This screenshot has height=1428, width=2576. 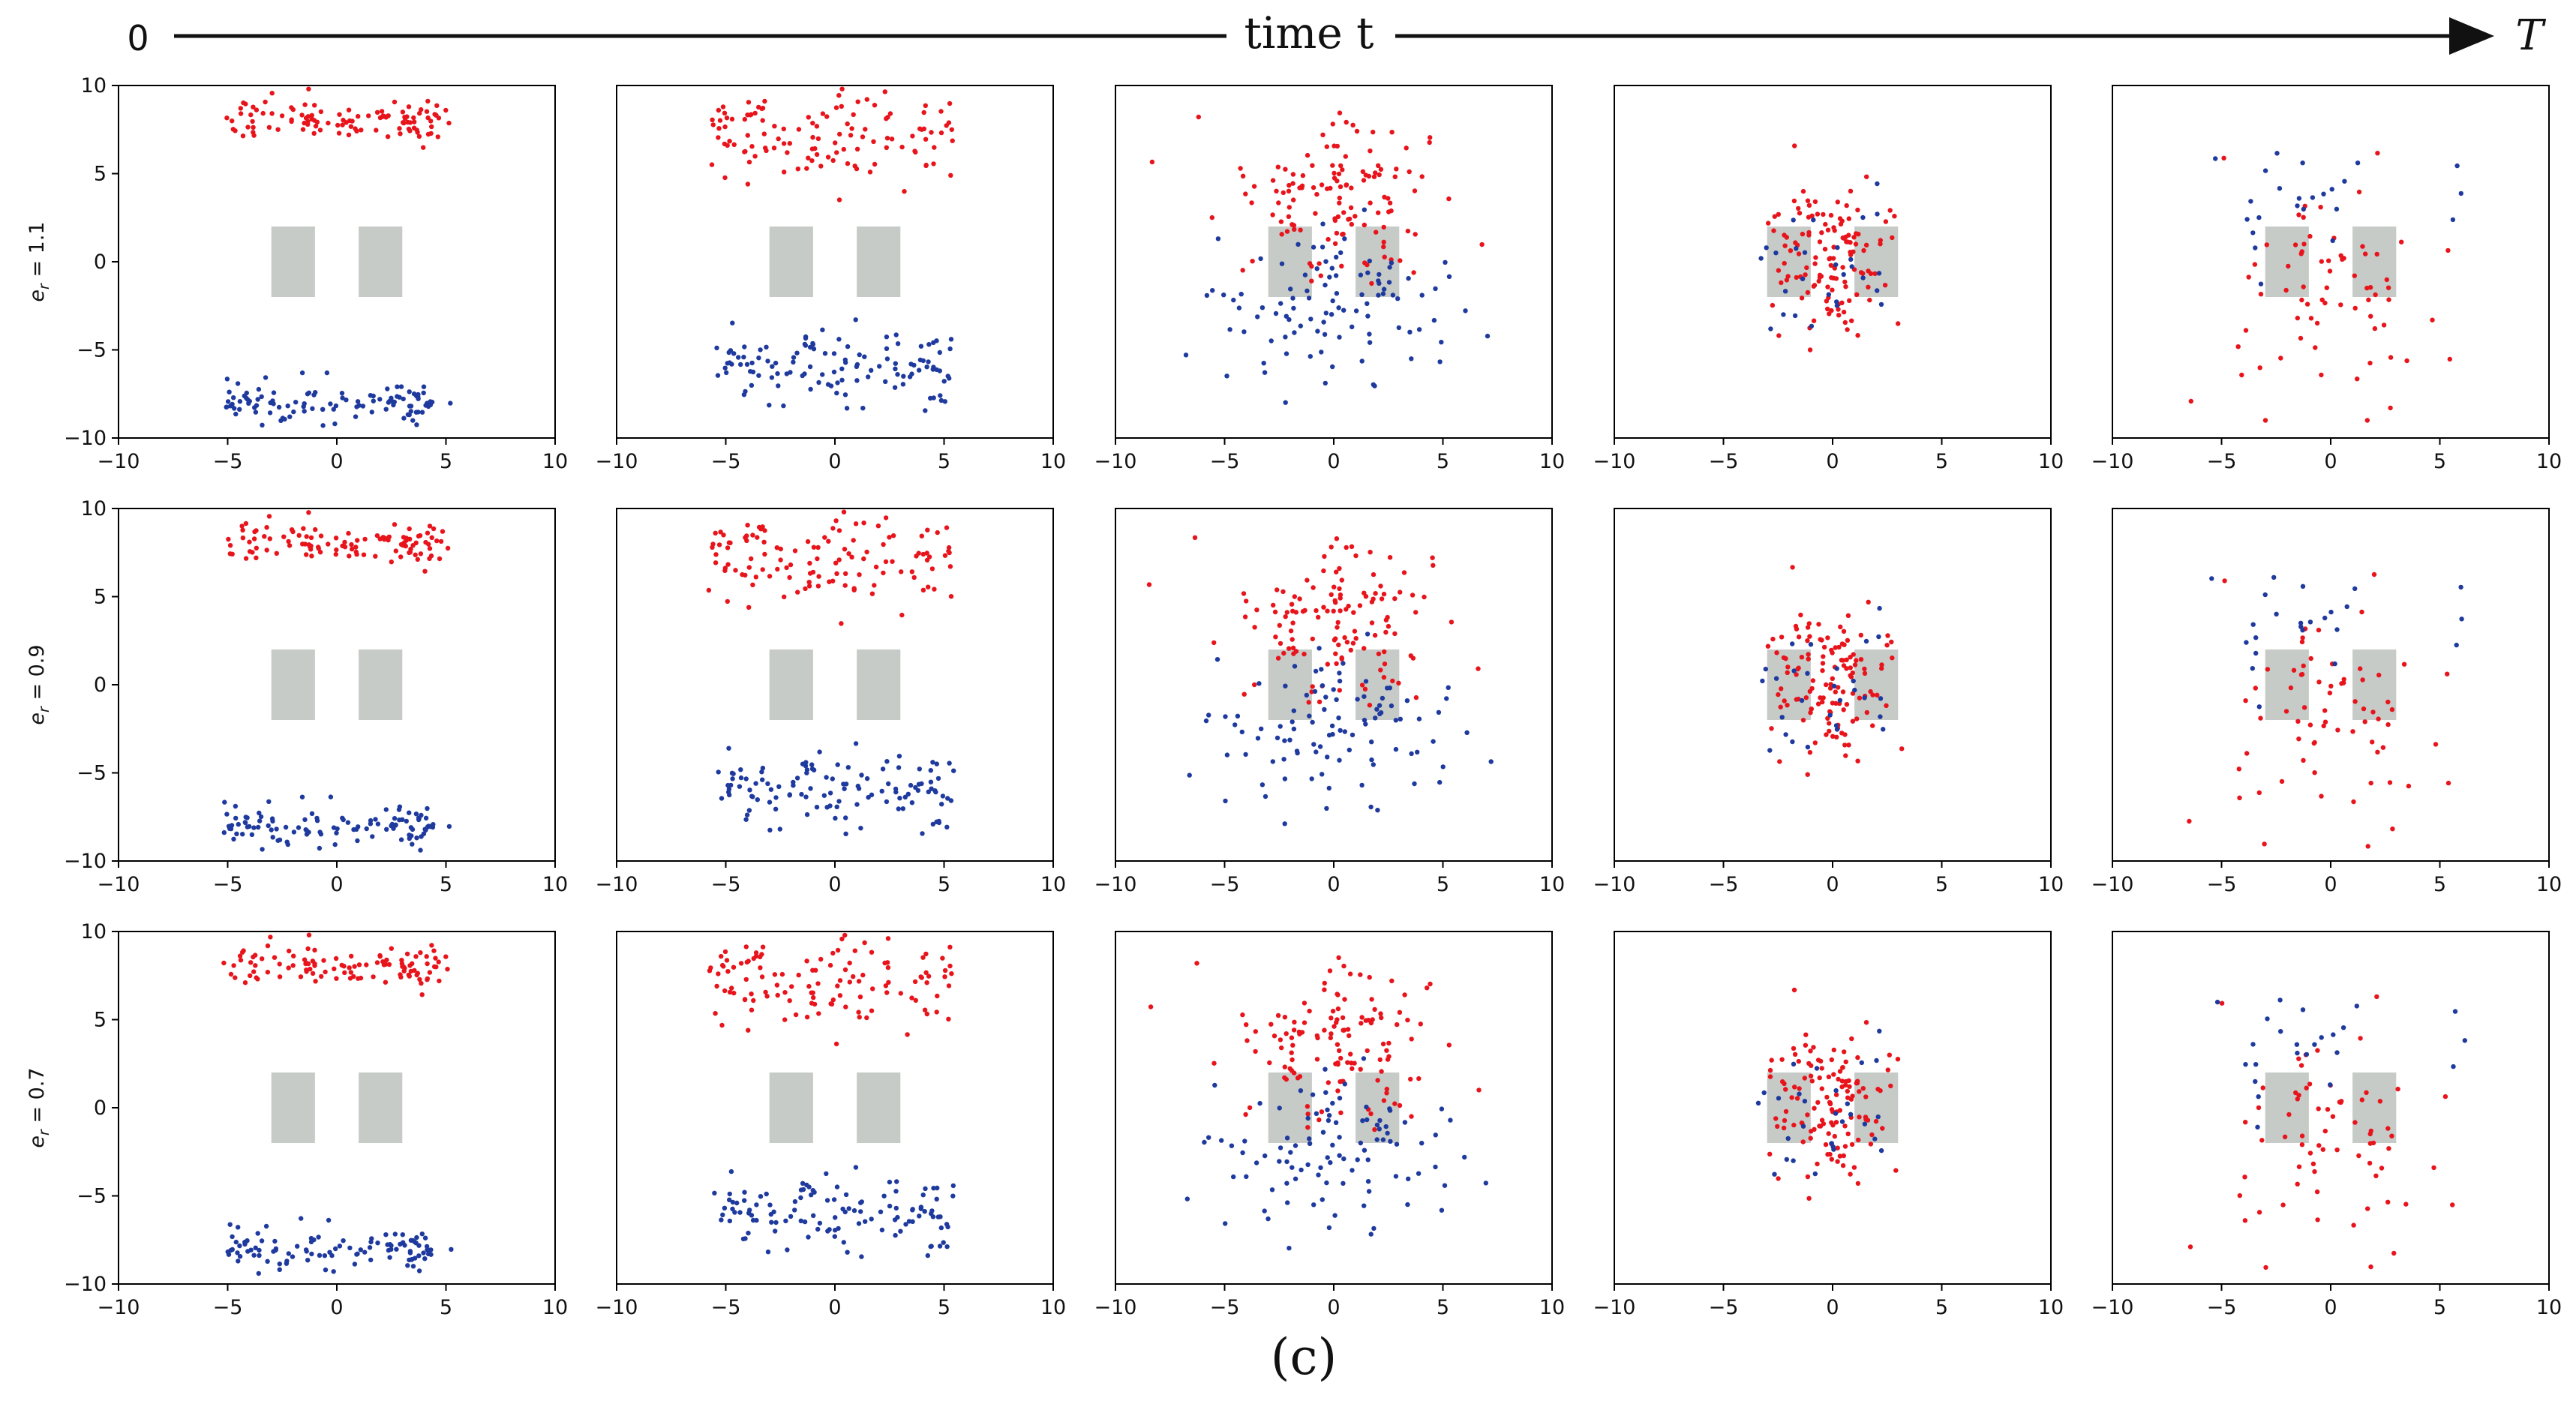 What do you see at coordinates (2530, 35) in the screenshot?
I see `time-end-label: T` at bounding box center [2530, 35].